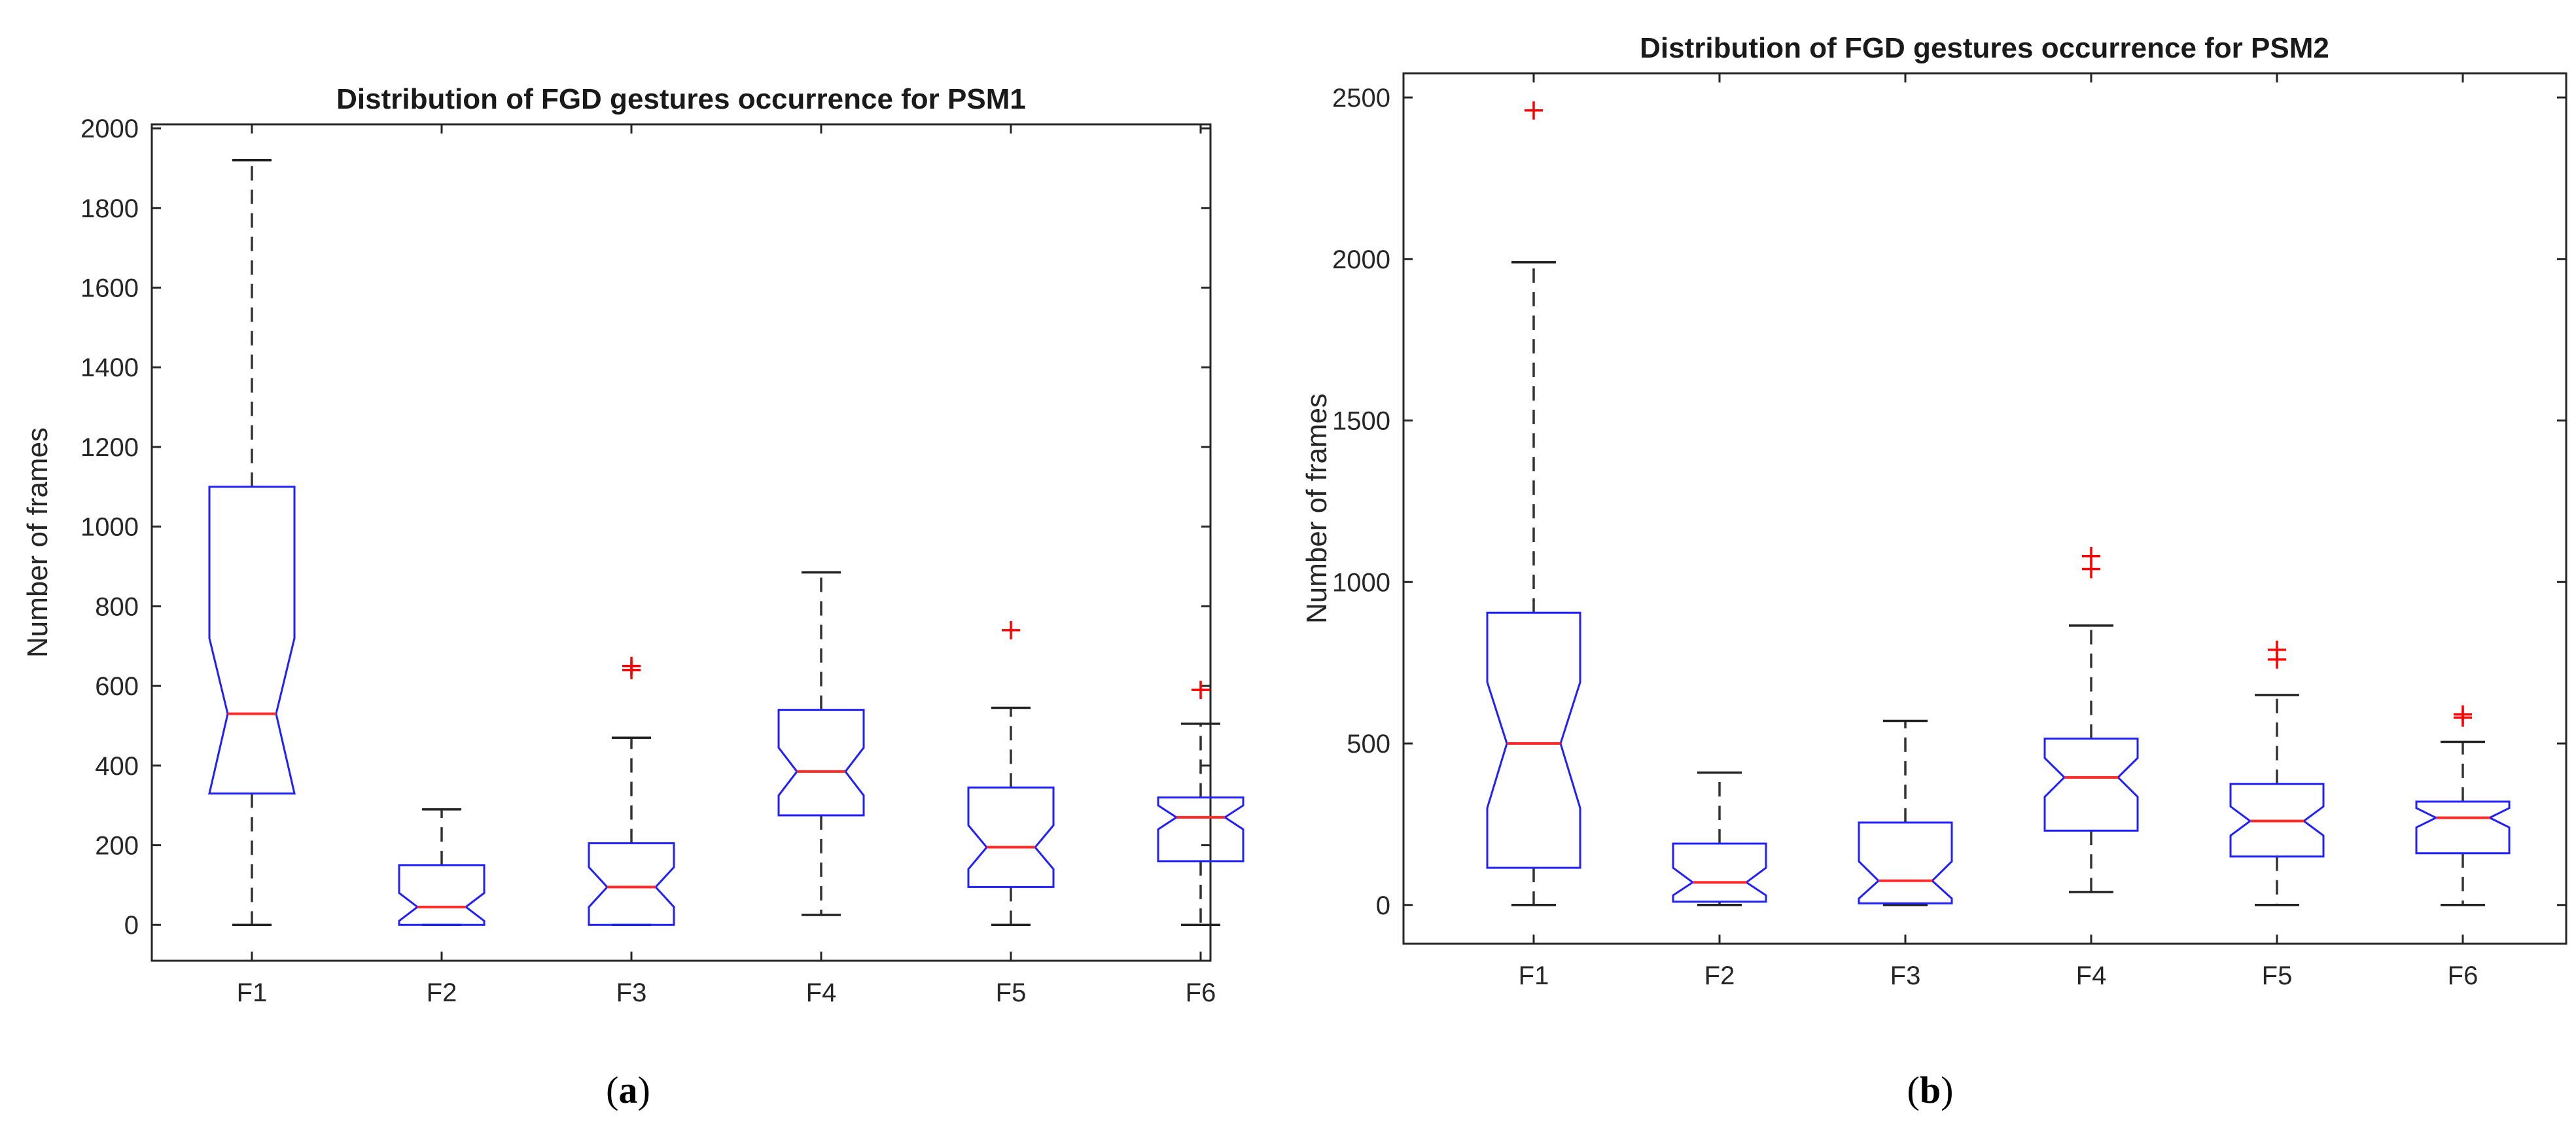 This screenshot has width=2576, height=1144. I want to click on box-f1-psm1, so click(252, 640).